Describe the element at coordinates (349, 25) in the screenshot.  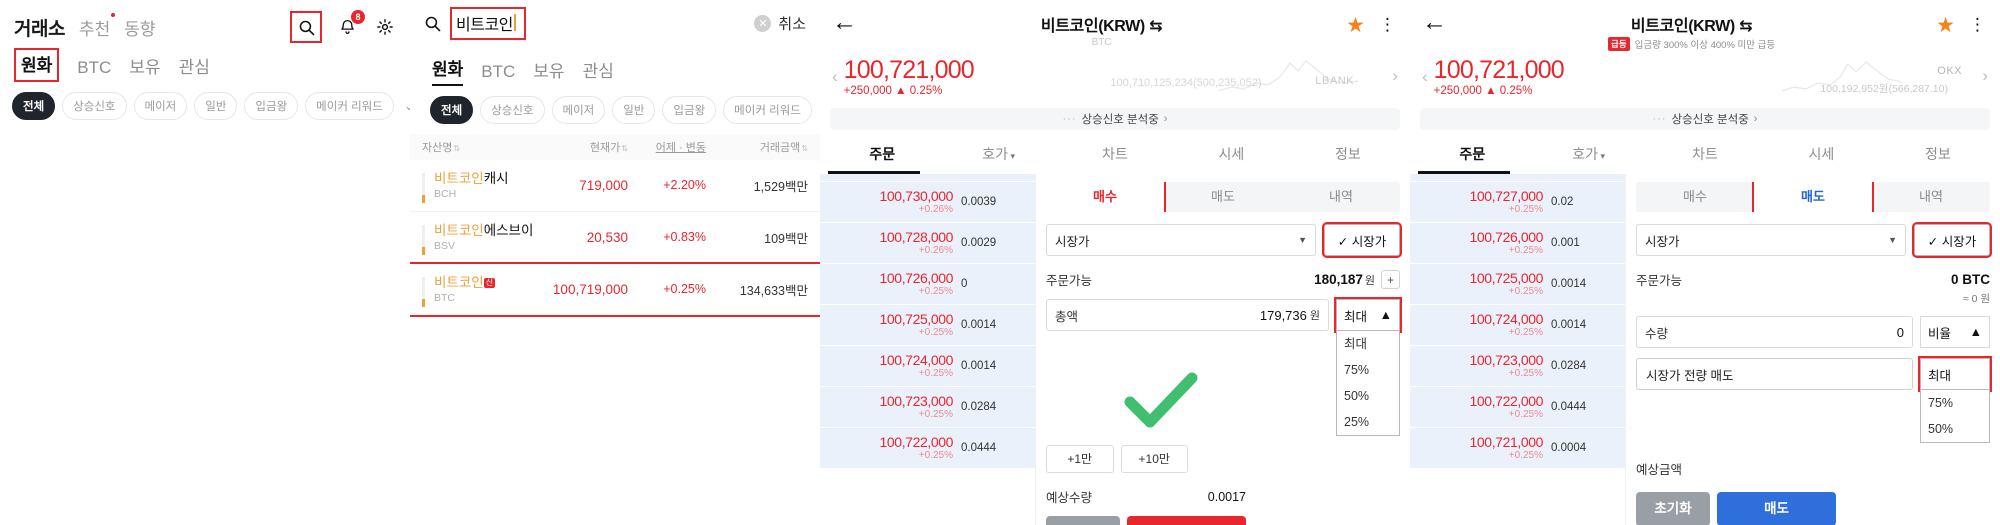
I see `bell-icon: 8` at that location.